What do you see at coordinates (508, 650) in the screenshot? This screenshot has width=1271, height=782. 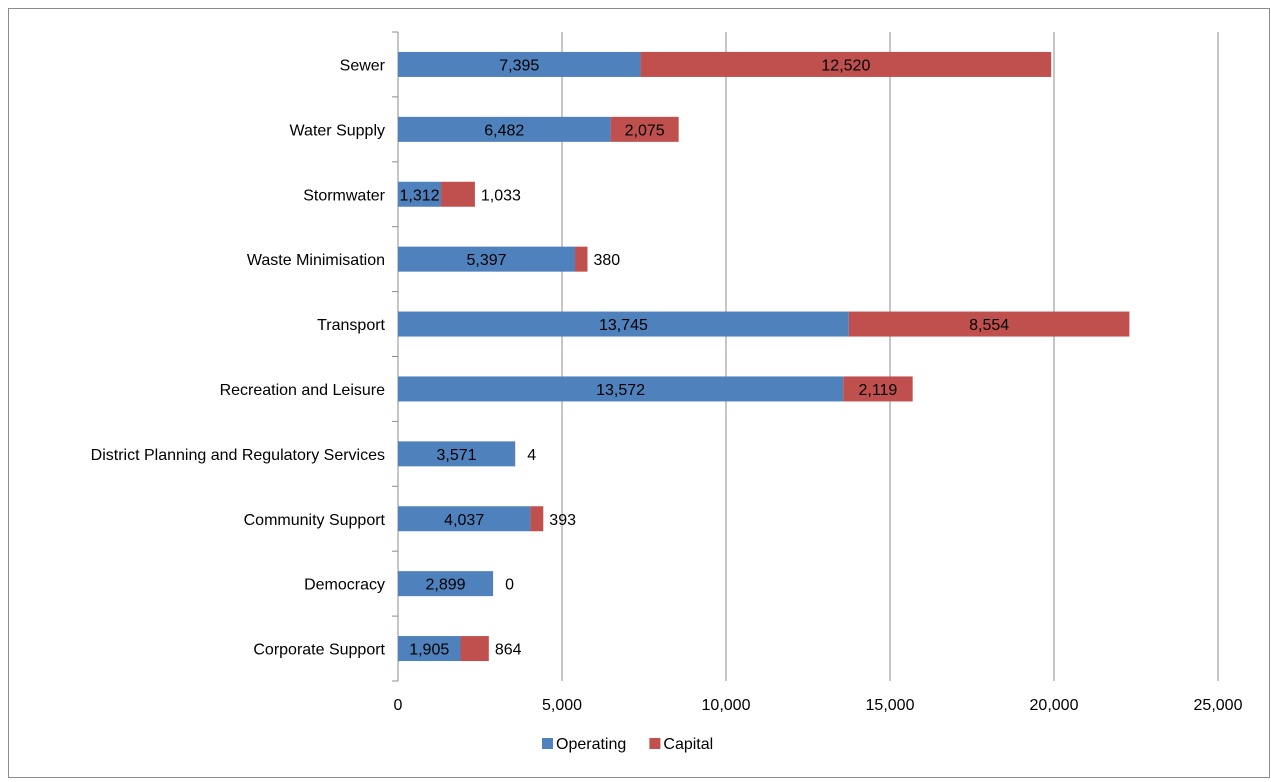 I see `data-label-capital: 864` at bounding box center [508, 650].